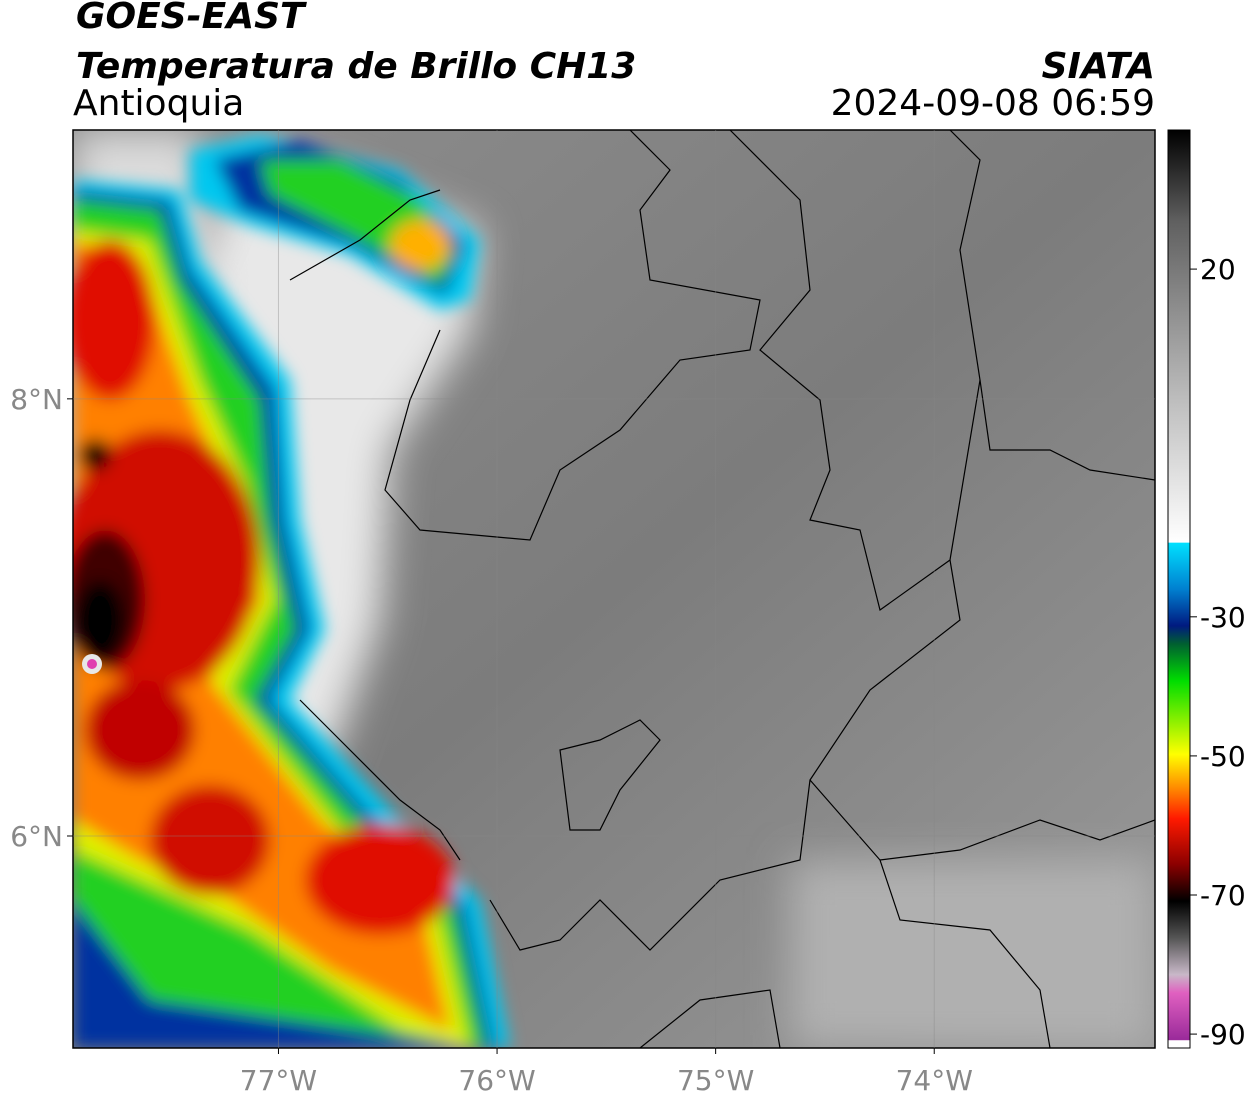 The image size is (1252, 1099). What do you see at coordinates (934, 1080) in the screenshot?
I see `x-tick-label: 74°W` at bounding box center [934, 1080].